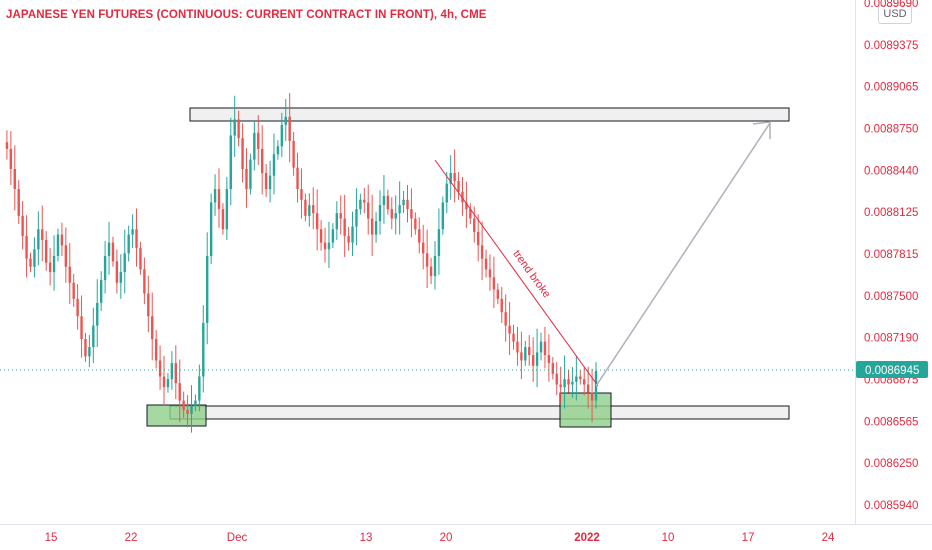 The height and width of the screenshot is (550, 932). Describe the element at coordinates (891, 339) in the screenshot. I see `price-tick-label: 0.0087190` at that location.